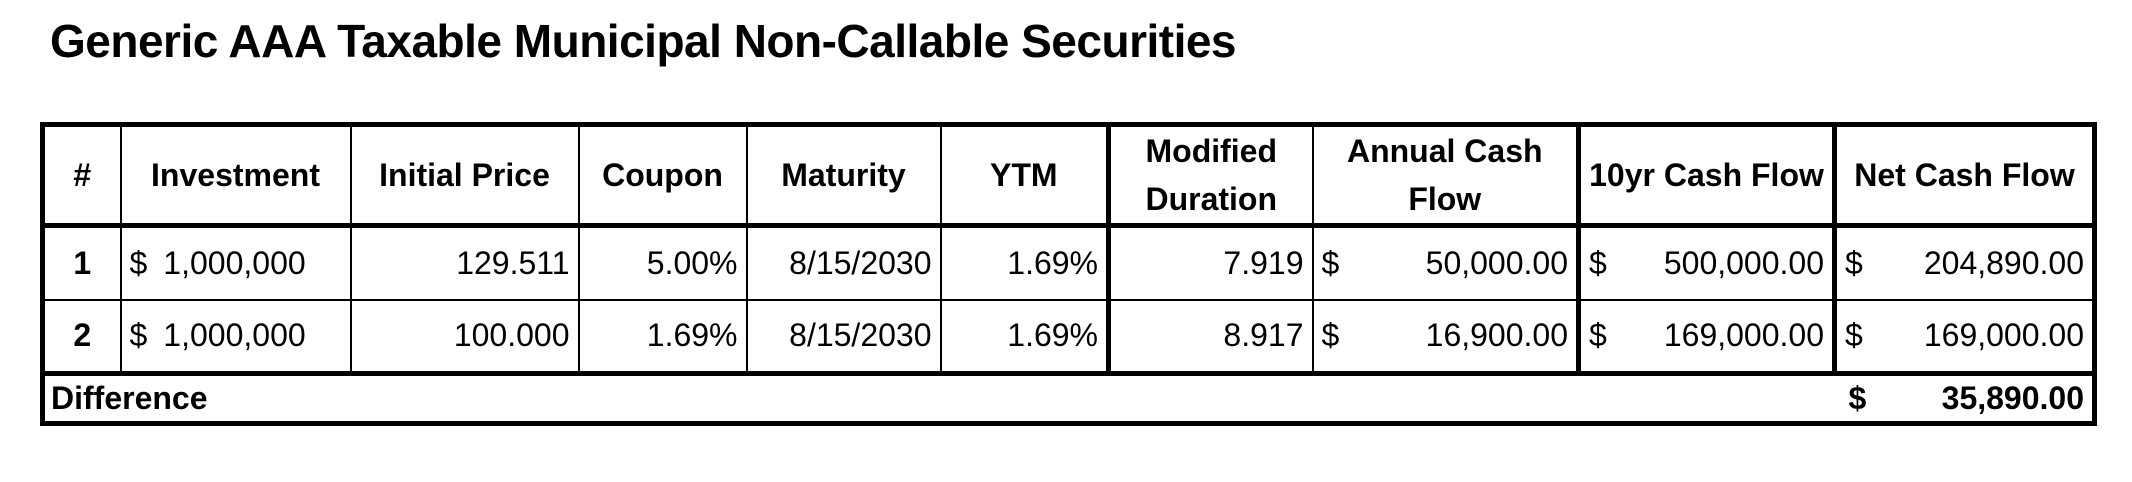 This screenshot has width=2132, height=482. I want to click on row-index: 1, so click(81, 262).